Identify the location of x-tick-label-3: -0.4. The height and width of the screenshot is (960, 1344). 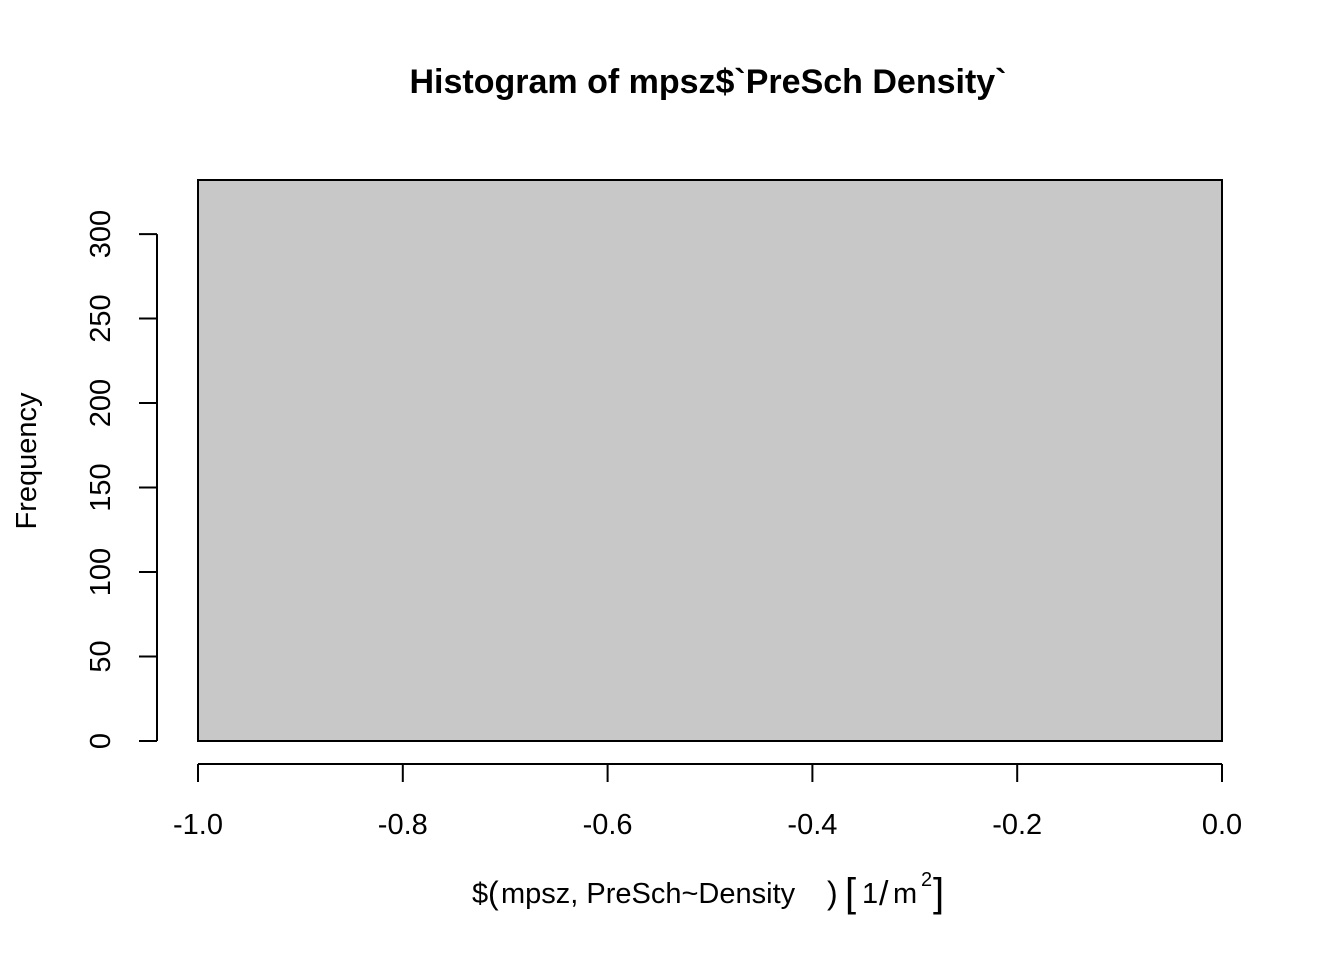
(812, 825).